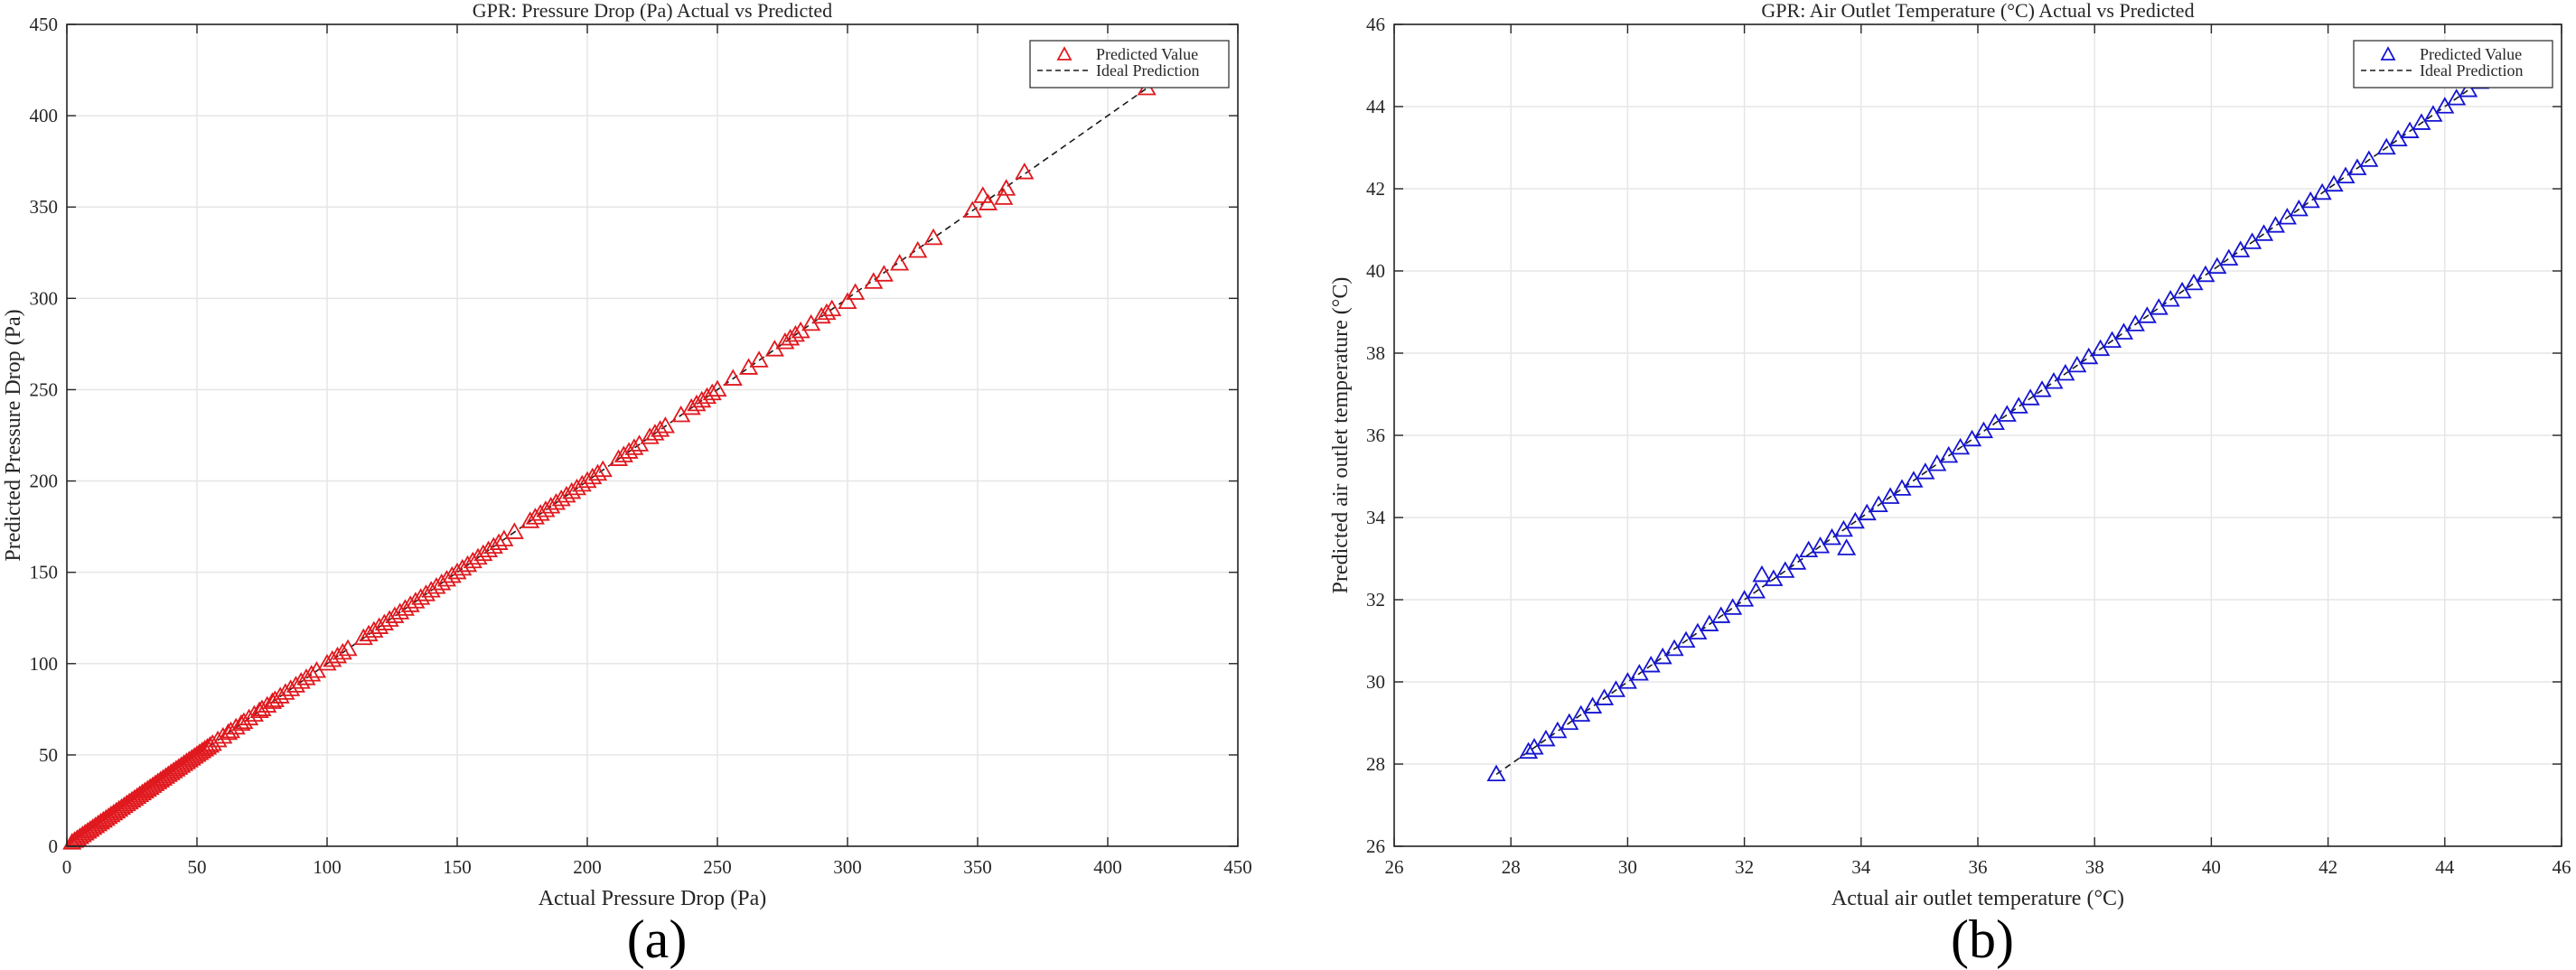 The height and width of the screenshot is (970, 2576). I want to click on x-tick-label: 46, so click(2562, 867).